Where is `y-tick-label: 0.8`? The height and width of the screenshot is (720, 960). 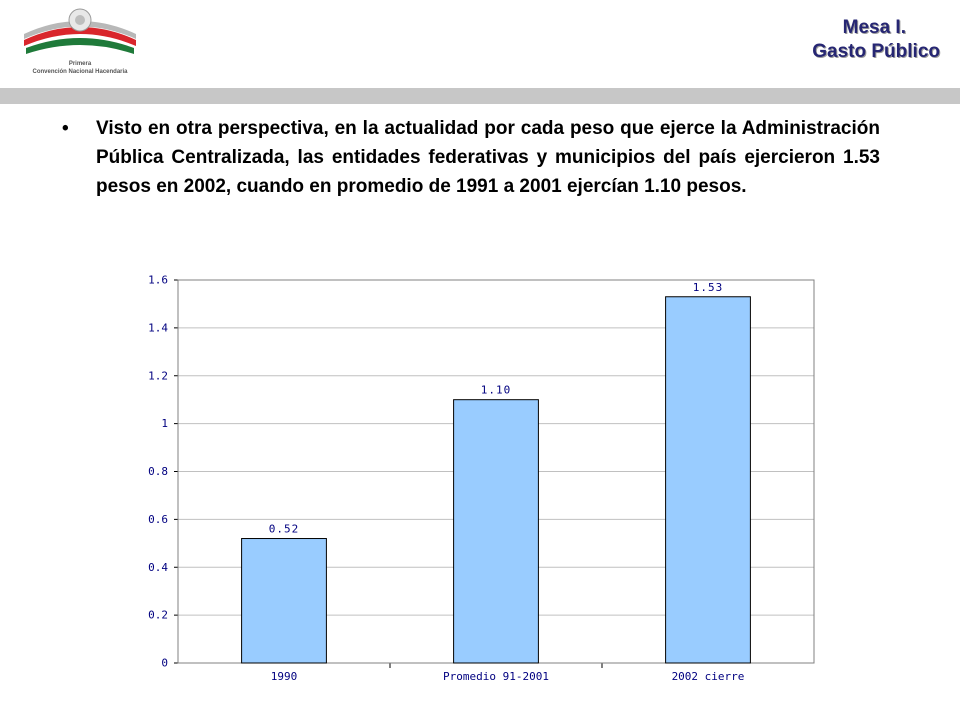
y-tick-label: 0.8 is located at coordinates (158, 471).